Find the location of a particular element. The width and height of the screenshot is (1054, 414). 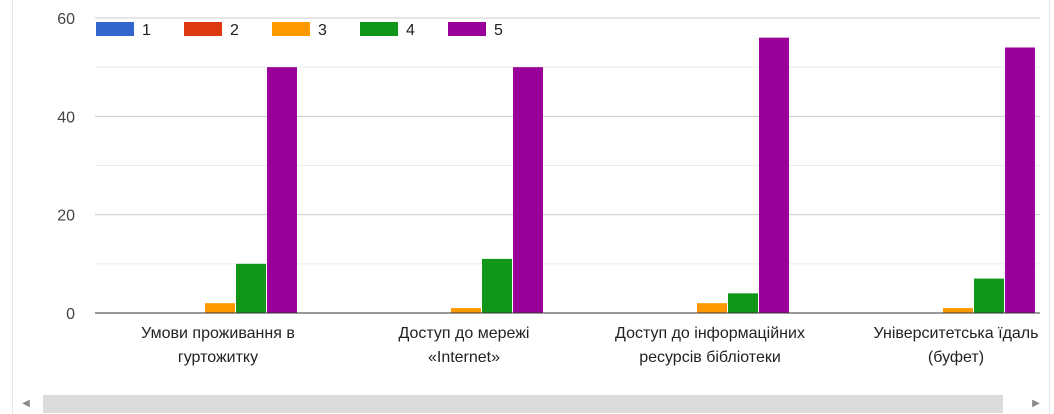

scroll-right-icon: ▶ is located at coordinates (1036, 403).